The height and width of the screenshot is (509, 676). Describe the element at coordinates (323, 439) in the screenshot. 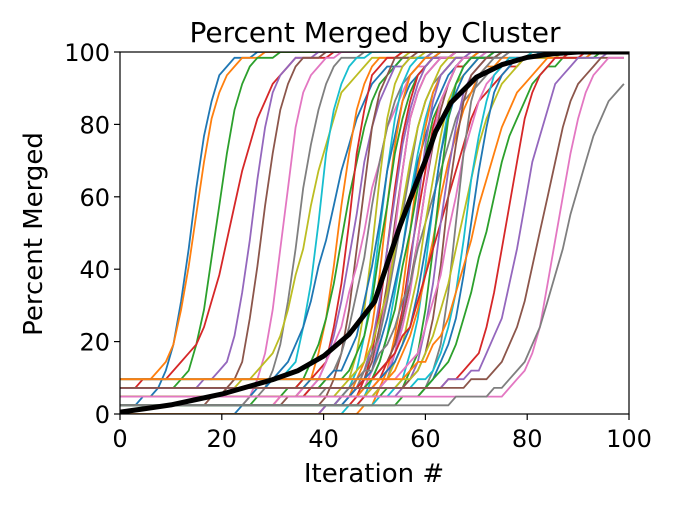

I see `x-tick-label: 40` at that location.